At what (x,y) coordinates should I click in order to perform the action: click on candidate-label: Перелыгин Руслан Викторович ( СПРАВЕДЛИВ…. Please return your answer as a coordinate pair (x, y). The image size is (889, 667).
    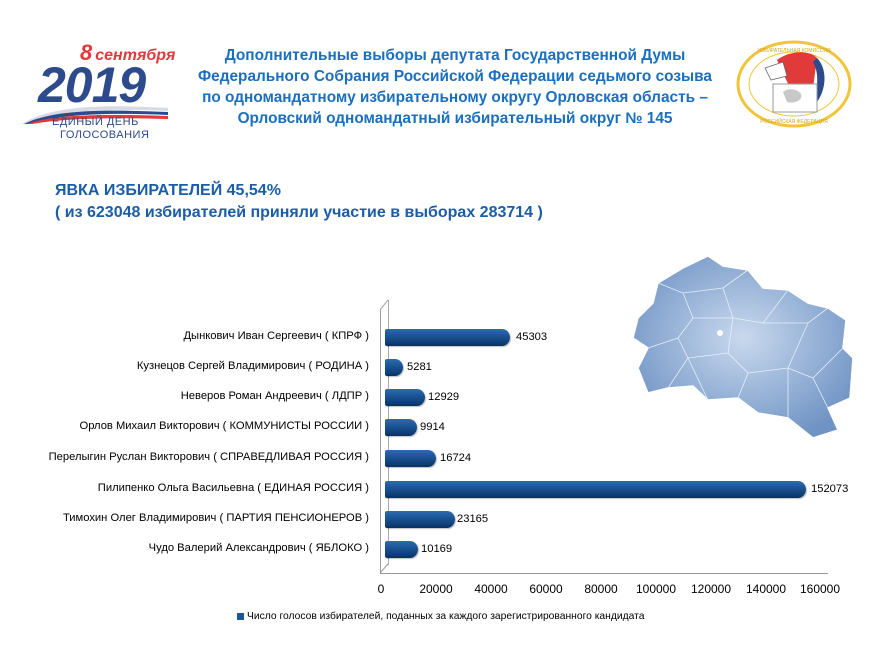
    Looking at the image, I should click on (208, 457).